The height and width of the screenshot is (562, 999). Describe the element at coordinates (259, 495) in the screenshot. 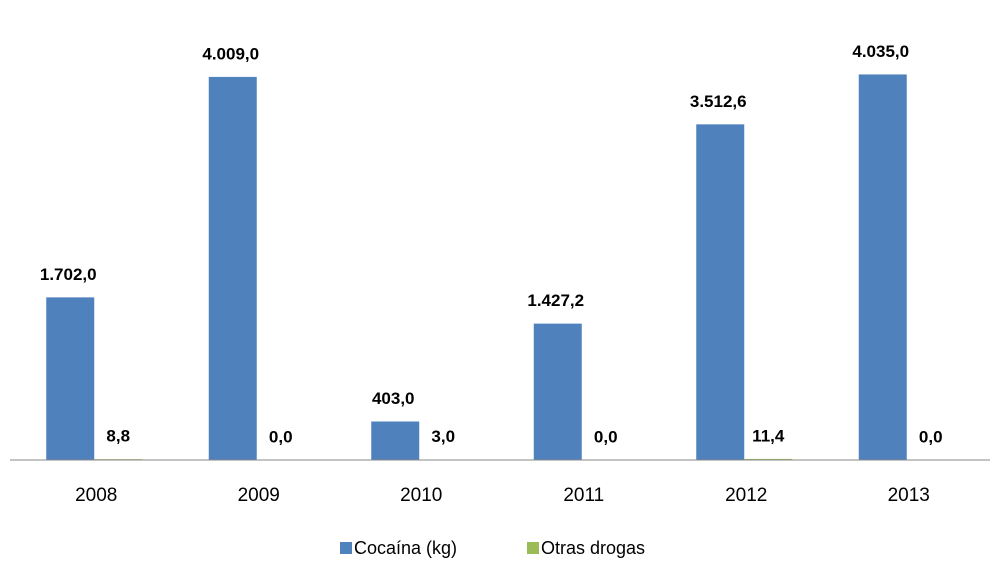

I see `x-tick-label: 2009` at that location.